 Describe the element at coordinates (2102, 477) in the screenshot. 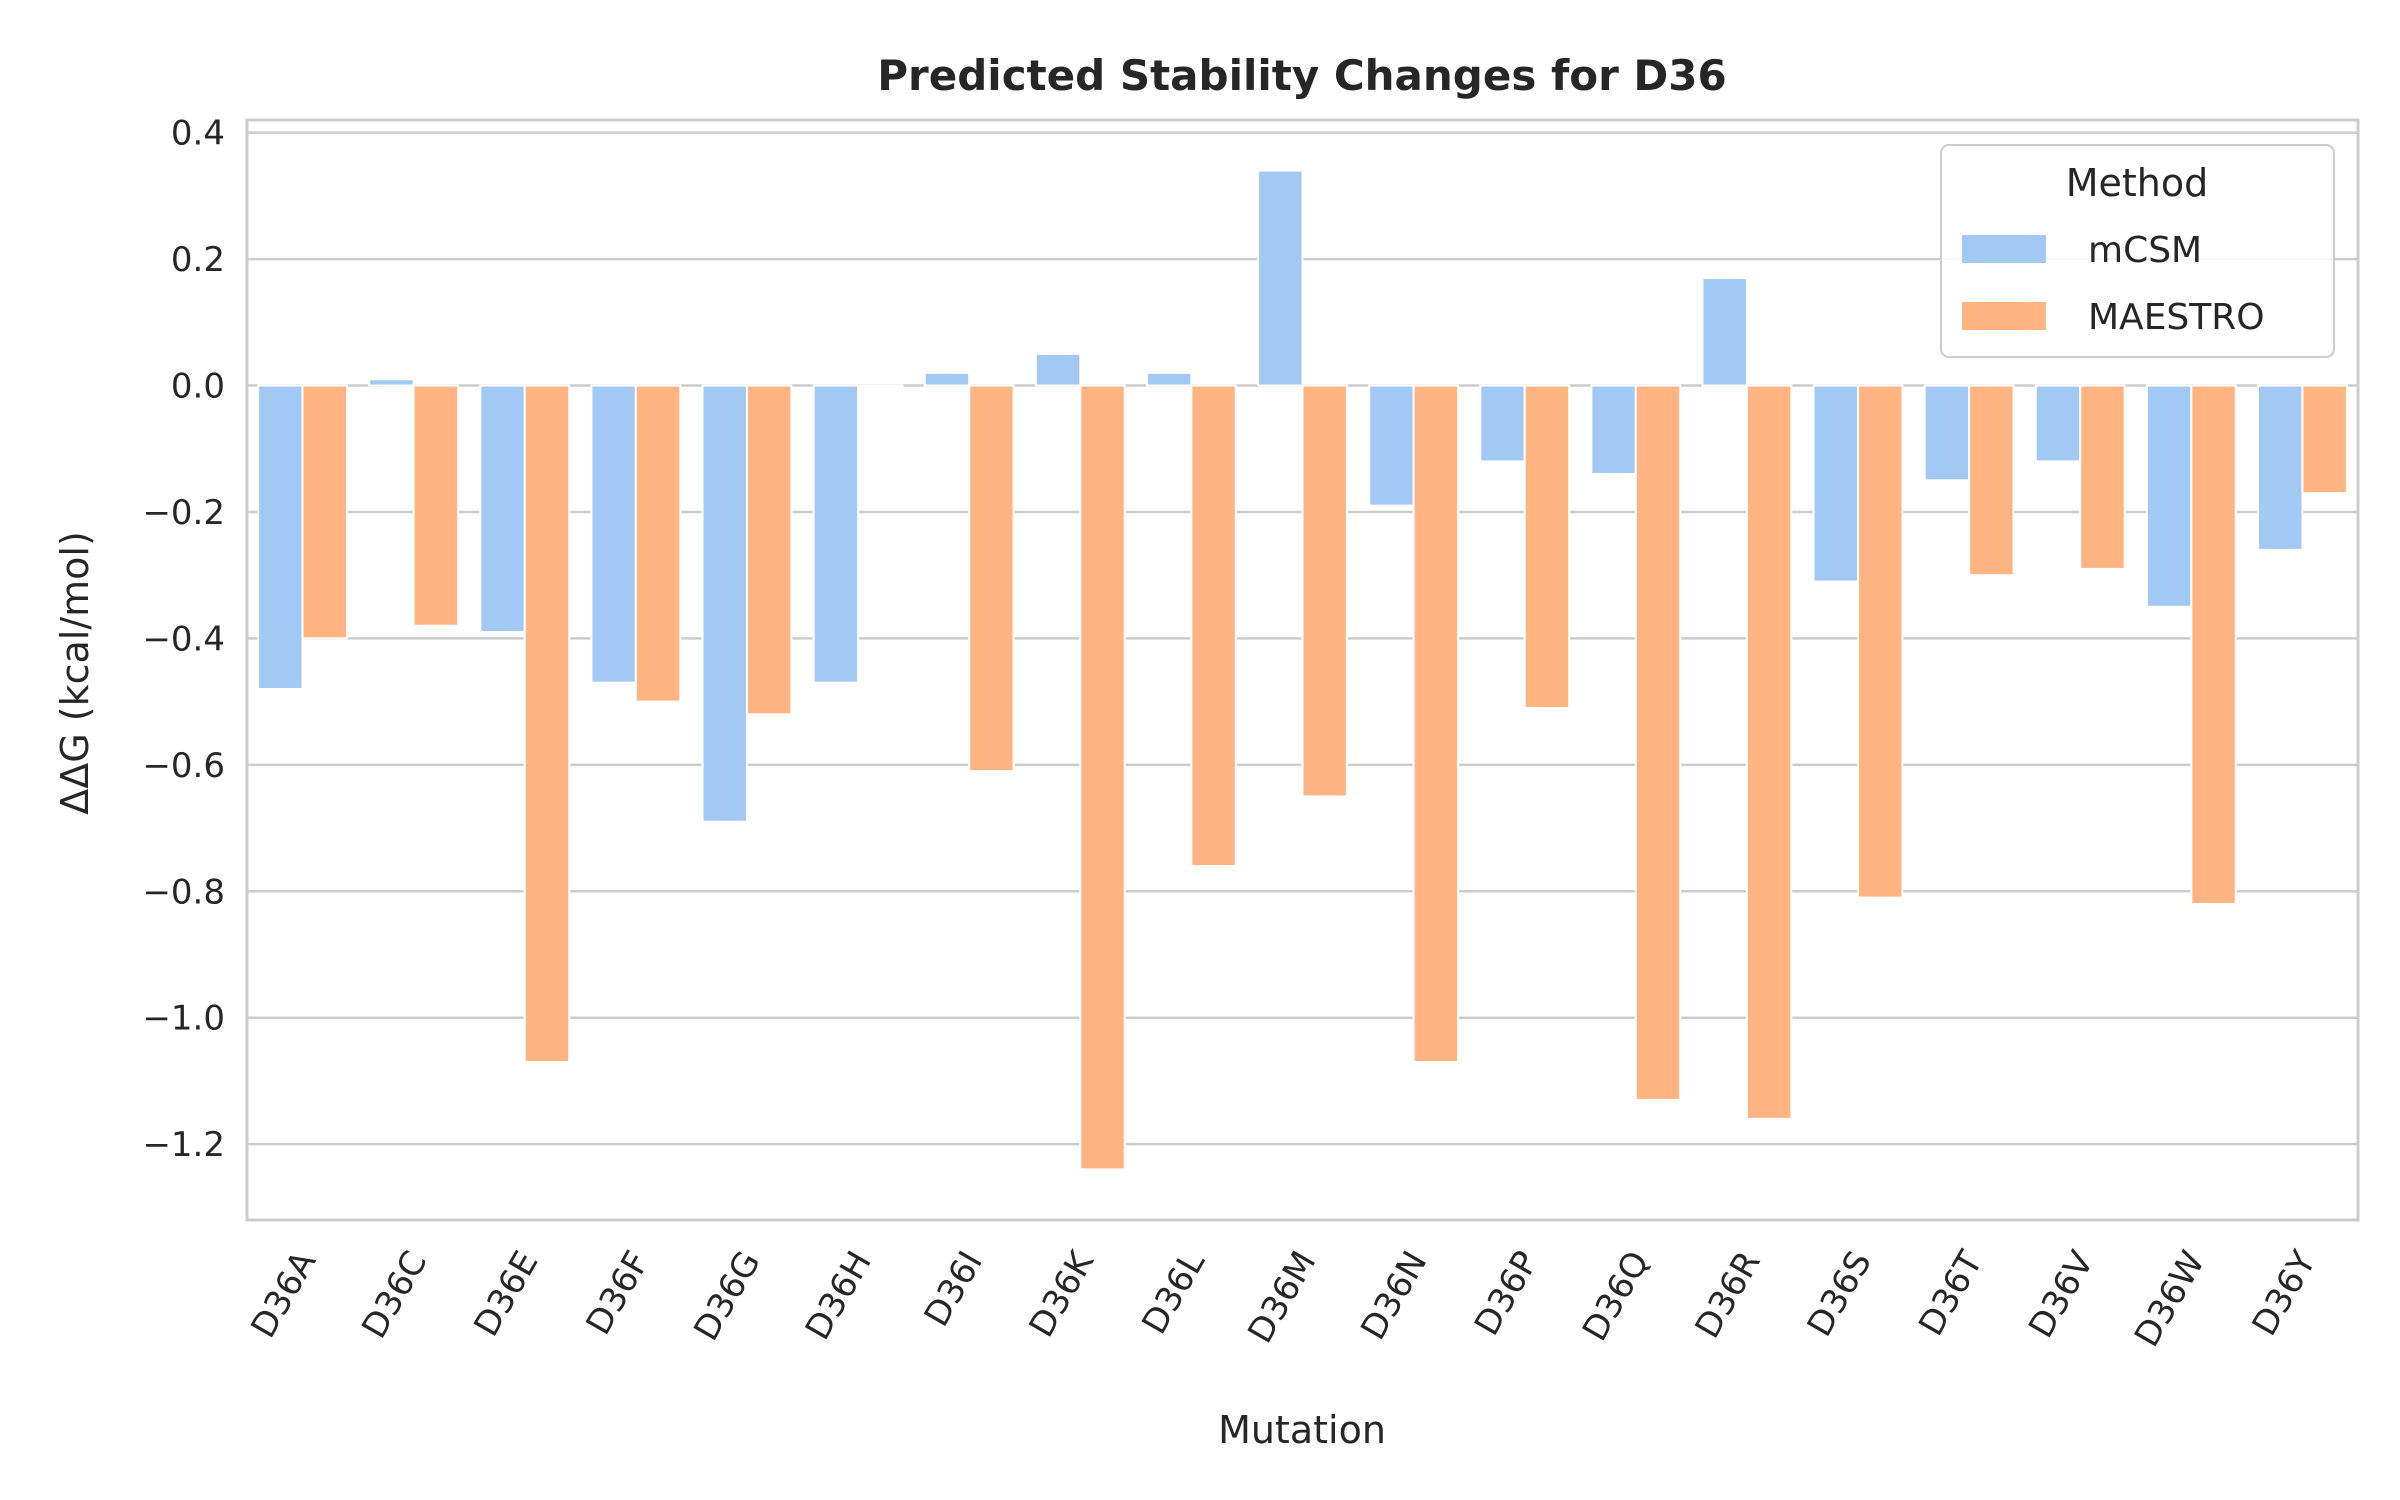

I see `bar-maestro-d36v` at that location.